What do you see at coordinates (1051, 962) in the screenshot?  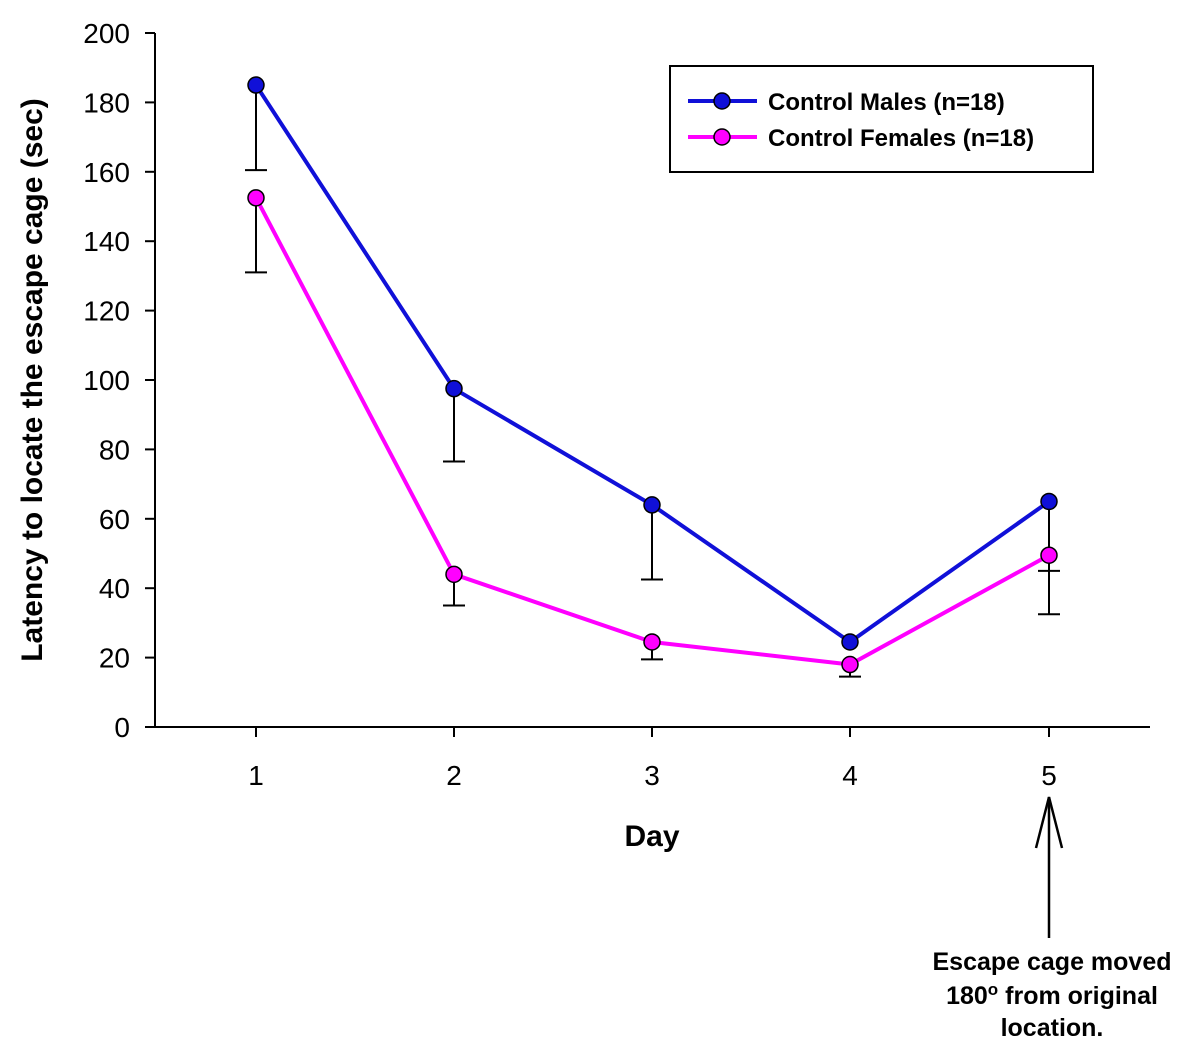 I see `annotation-line-1: Escape cage moved` at bounding box center [1051, 962].